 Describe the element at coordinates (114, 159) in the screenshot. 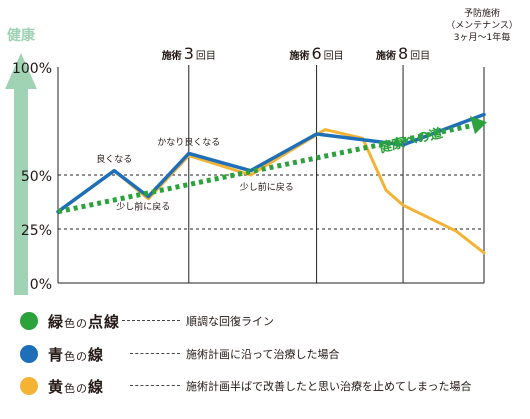

I see `annotation-label: 良くなる` at that location.